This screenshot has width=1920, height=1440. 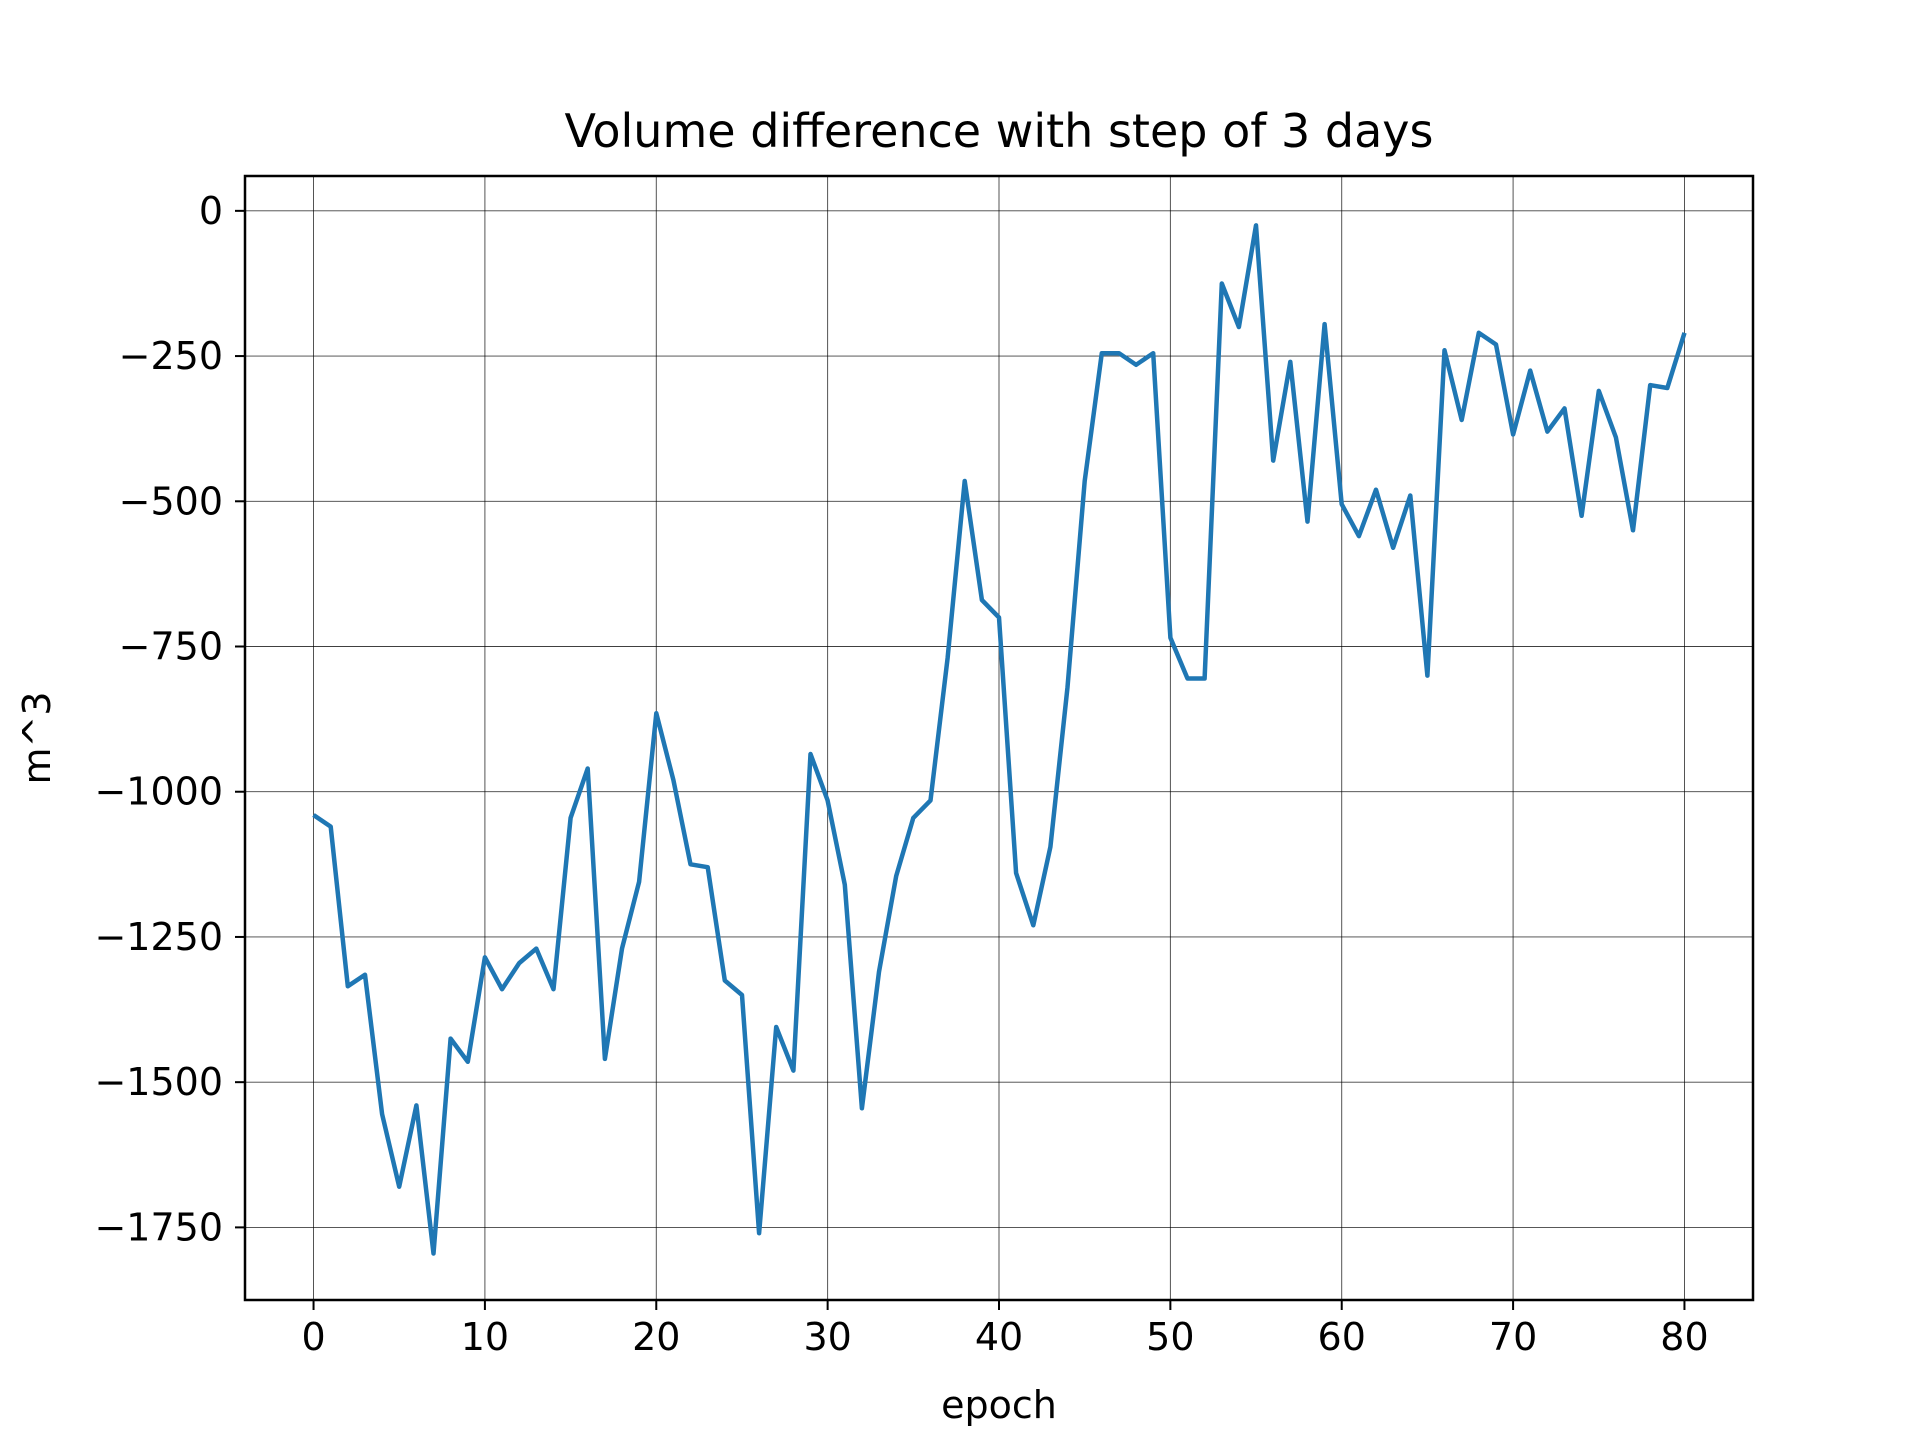 I want to click on y-tick-label: −750, so click(x=171, y=647).